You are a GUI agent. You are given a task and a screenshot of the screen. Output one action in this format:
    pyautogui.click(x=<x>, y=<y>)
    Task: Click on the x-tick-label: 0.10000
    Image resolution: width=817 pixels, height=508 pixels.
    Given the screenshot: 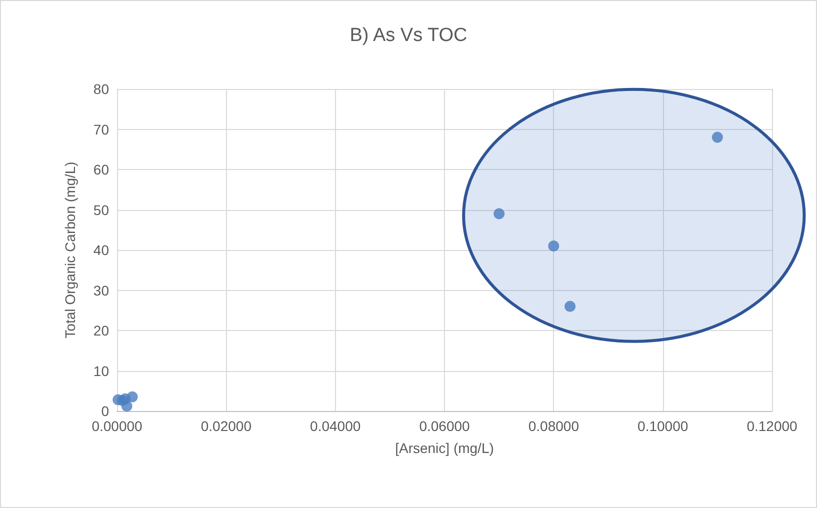 What is the action you would take?
    pyautogui.click(x=663, y=426)
    